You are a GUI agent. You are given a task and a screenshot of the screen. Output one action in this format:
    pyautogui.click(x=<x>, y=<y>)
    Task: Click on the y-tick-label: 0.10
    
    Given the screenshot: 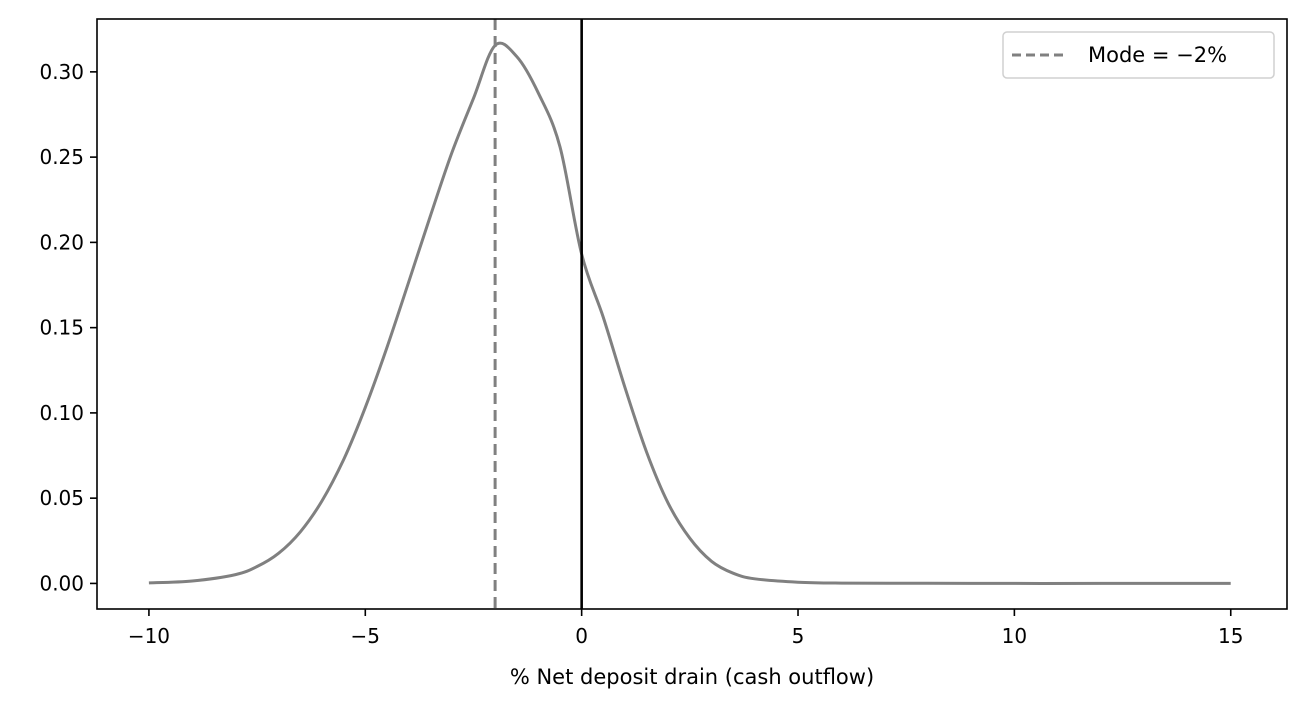 What is the action you would take?
    pyautogui.click(x=61, y=413)
    